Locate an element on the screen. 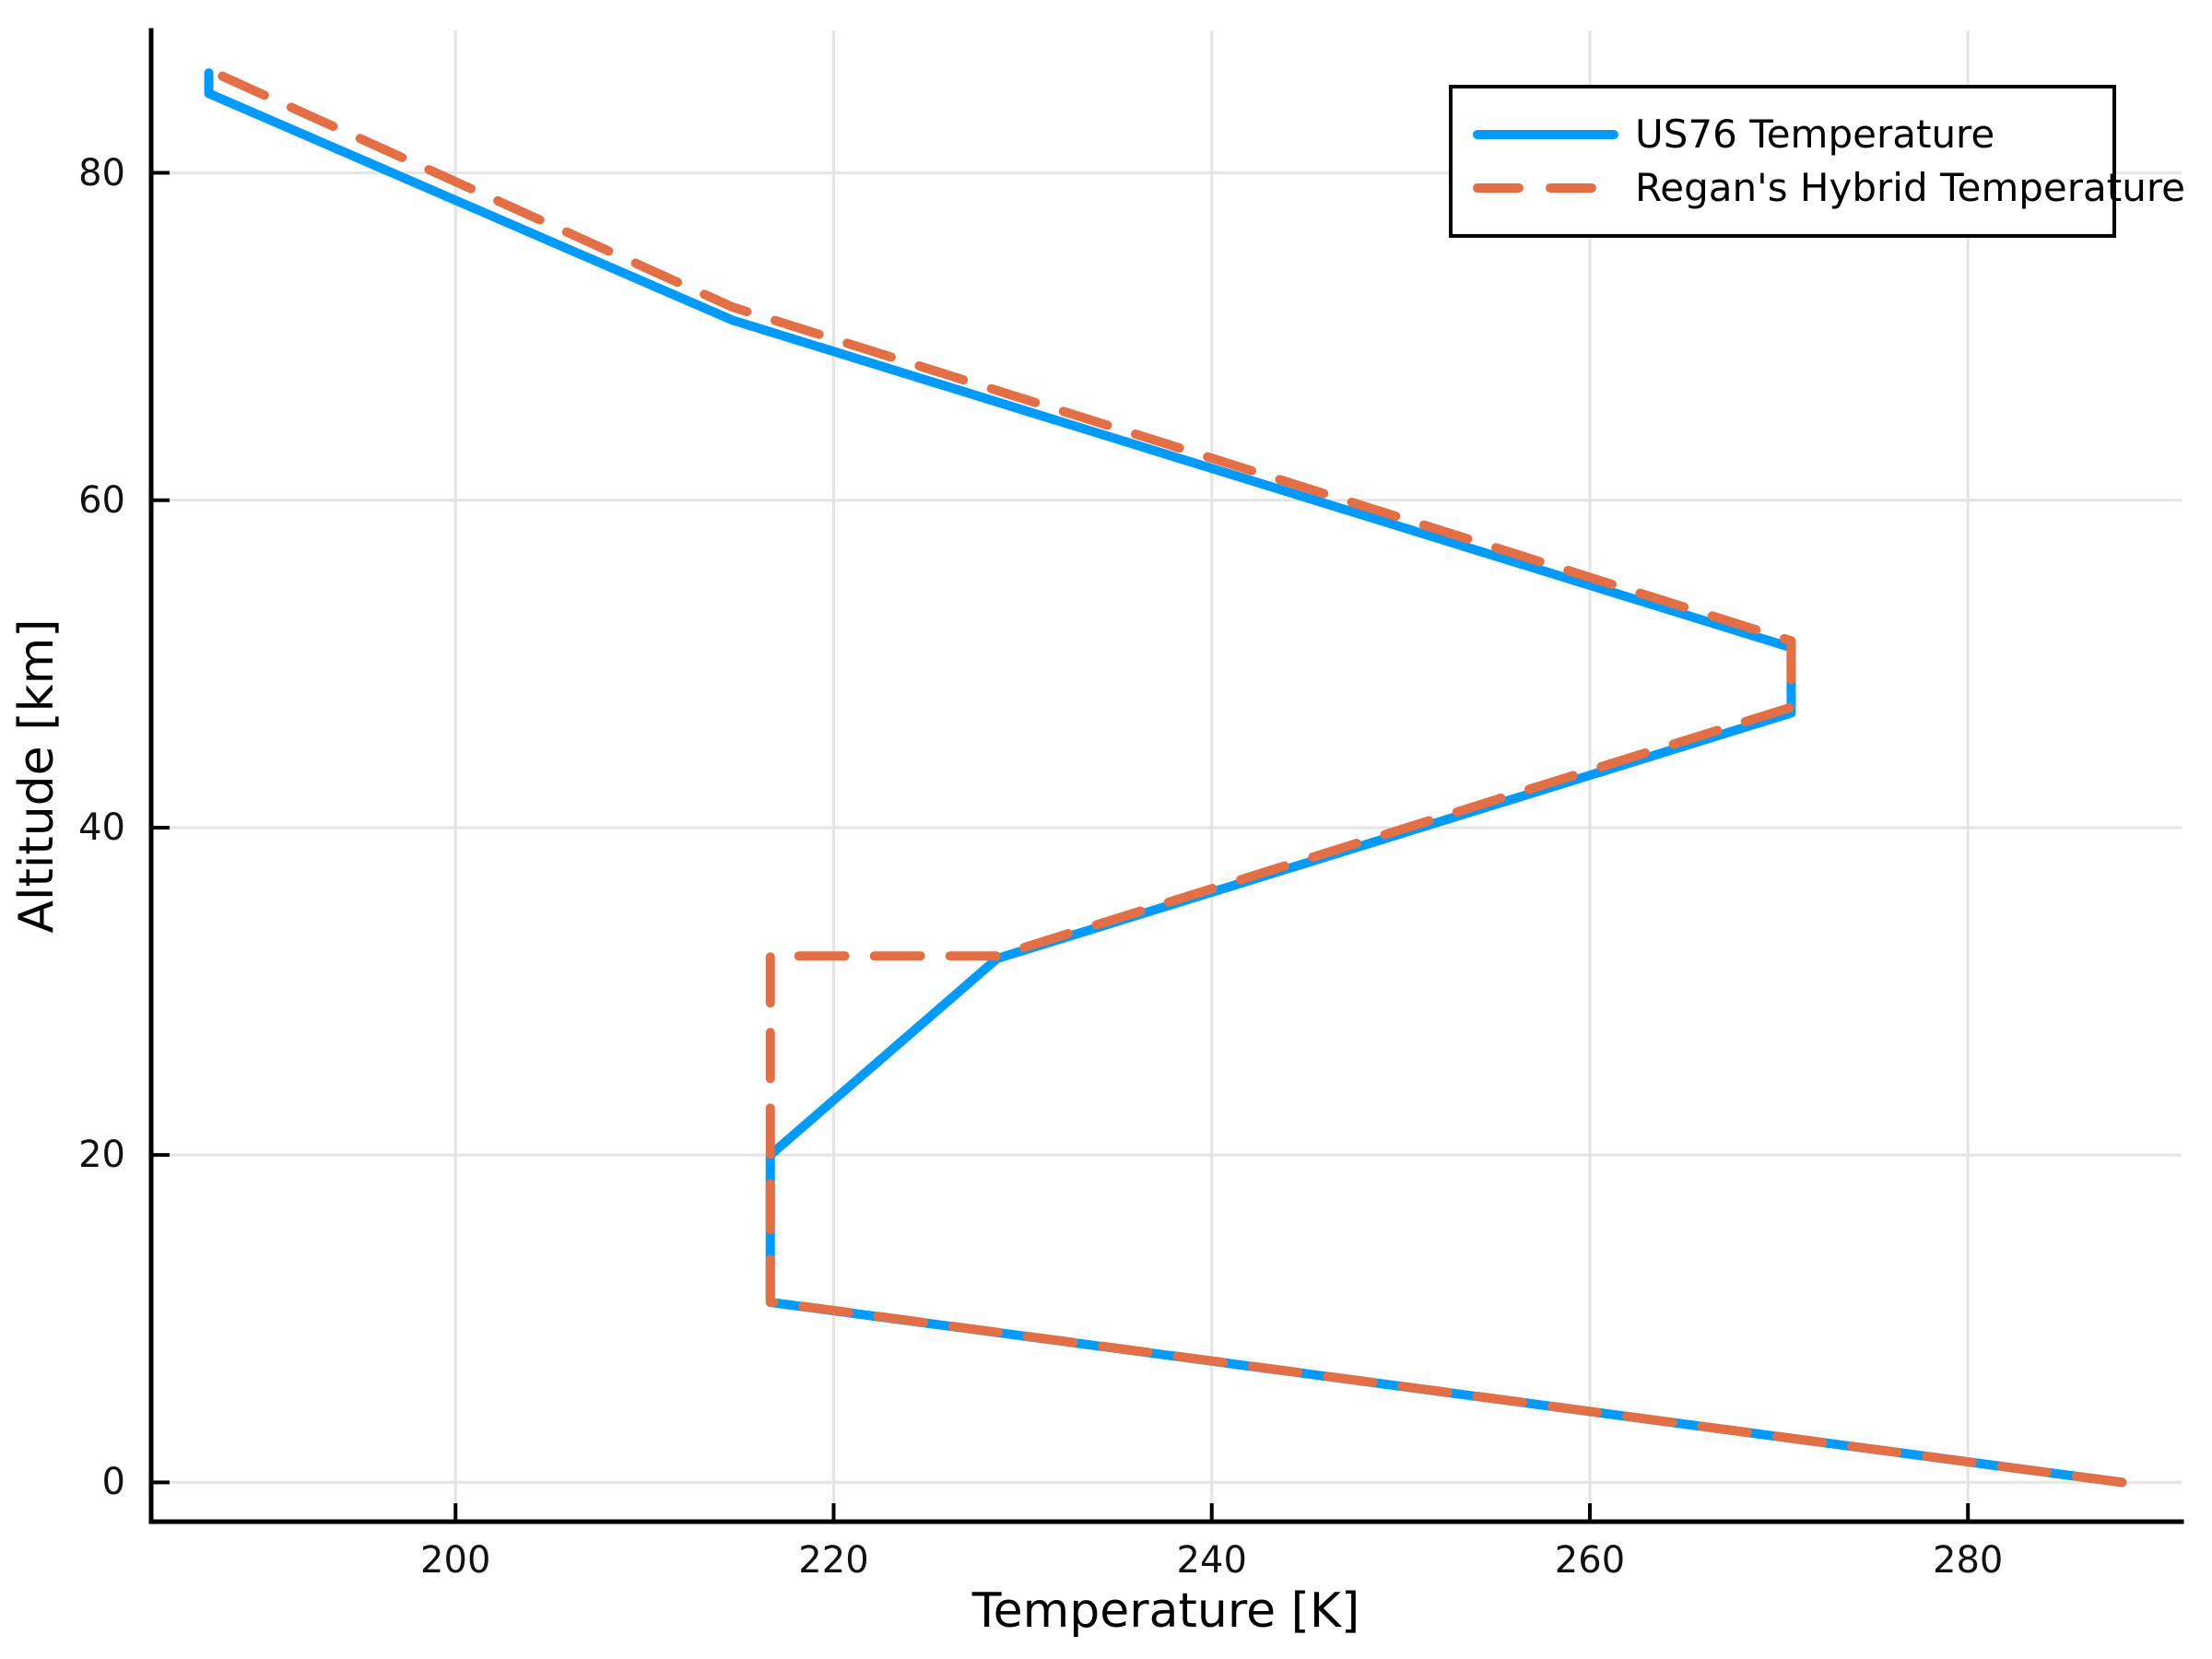 The width and height of the screenshot is (2212, 1659). y-tick-label: 60 is located at coordinates (101, 500).